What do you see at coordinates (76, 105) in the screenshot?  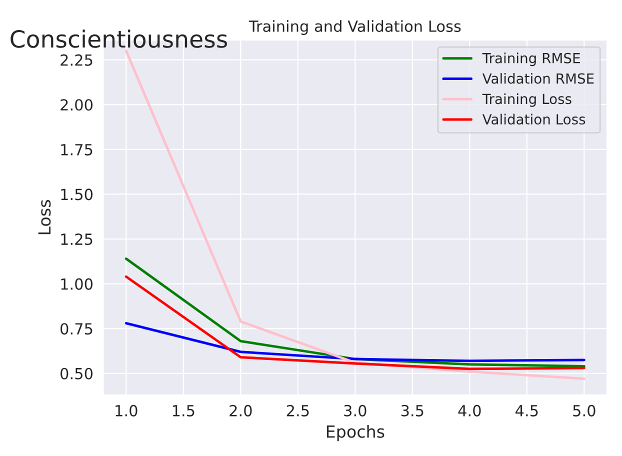 I see `y-tick-label: 2.00` at bounding box center [76, 105].